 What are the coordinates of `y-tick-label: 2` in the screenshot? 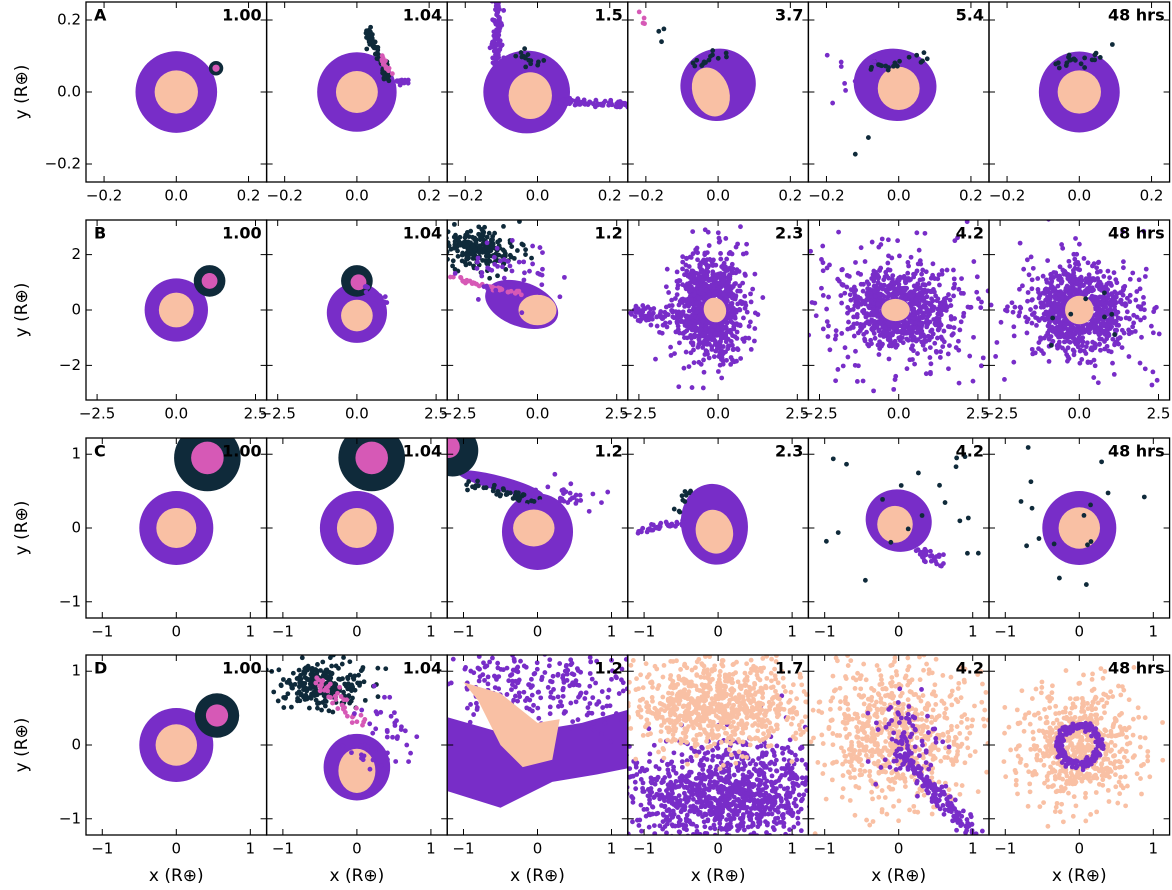 It's located at (76, 254).